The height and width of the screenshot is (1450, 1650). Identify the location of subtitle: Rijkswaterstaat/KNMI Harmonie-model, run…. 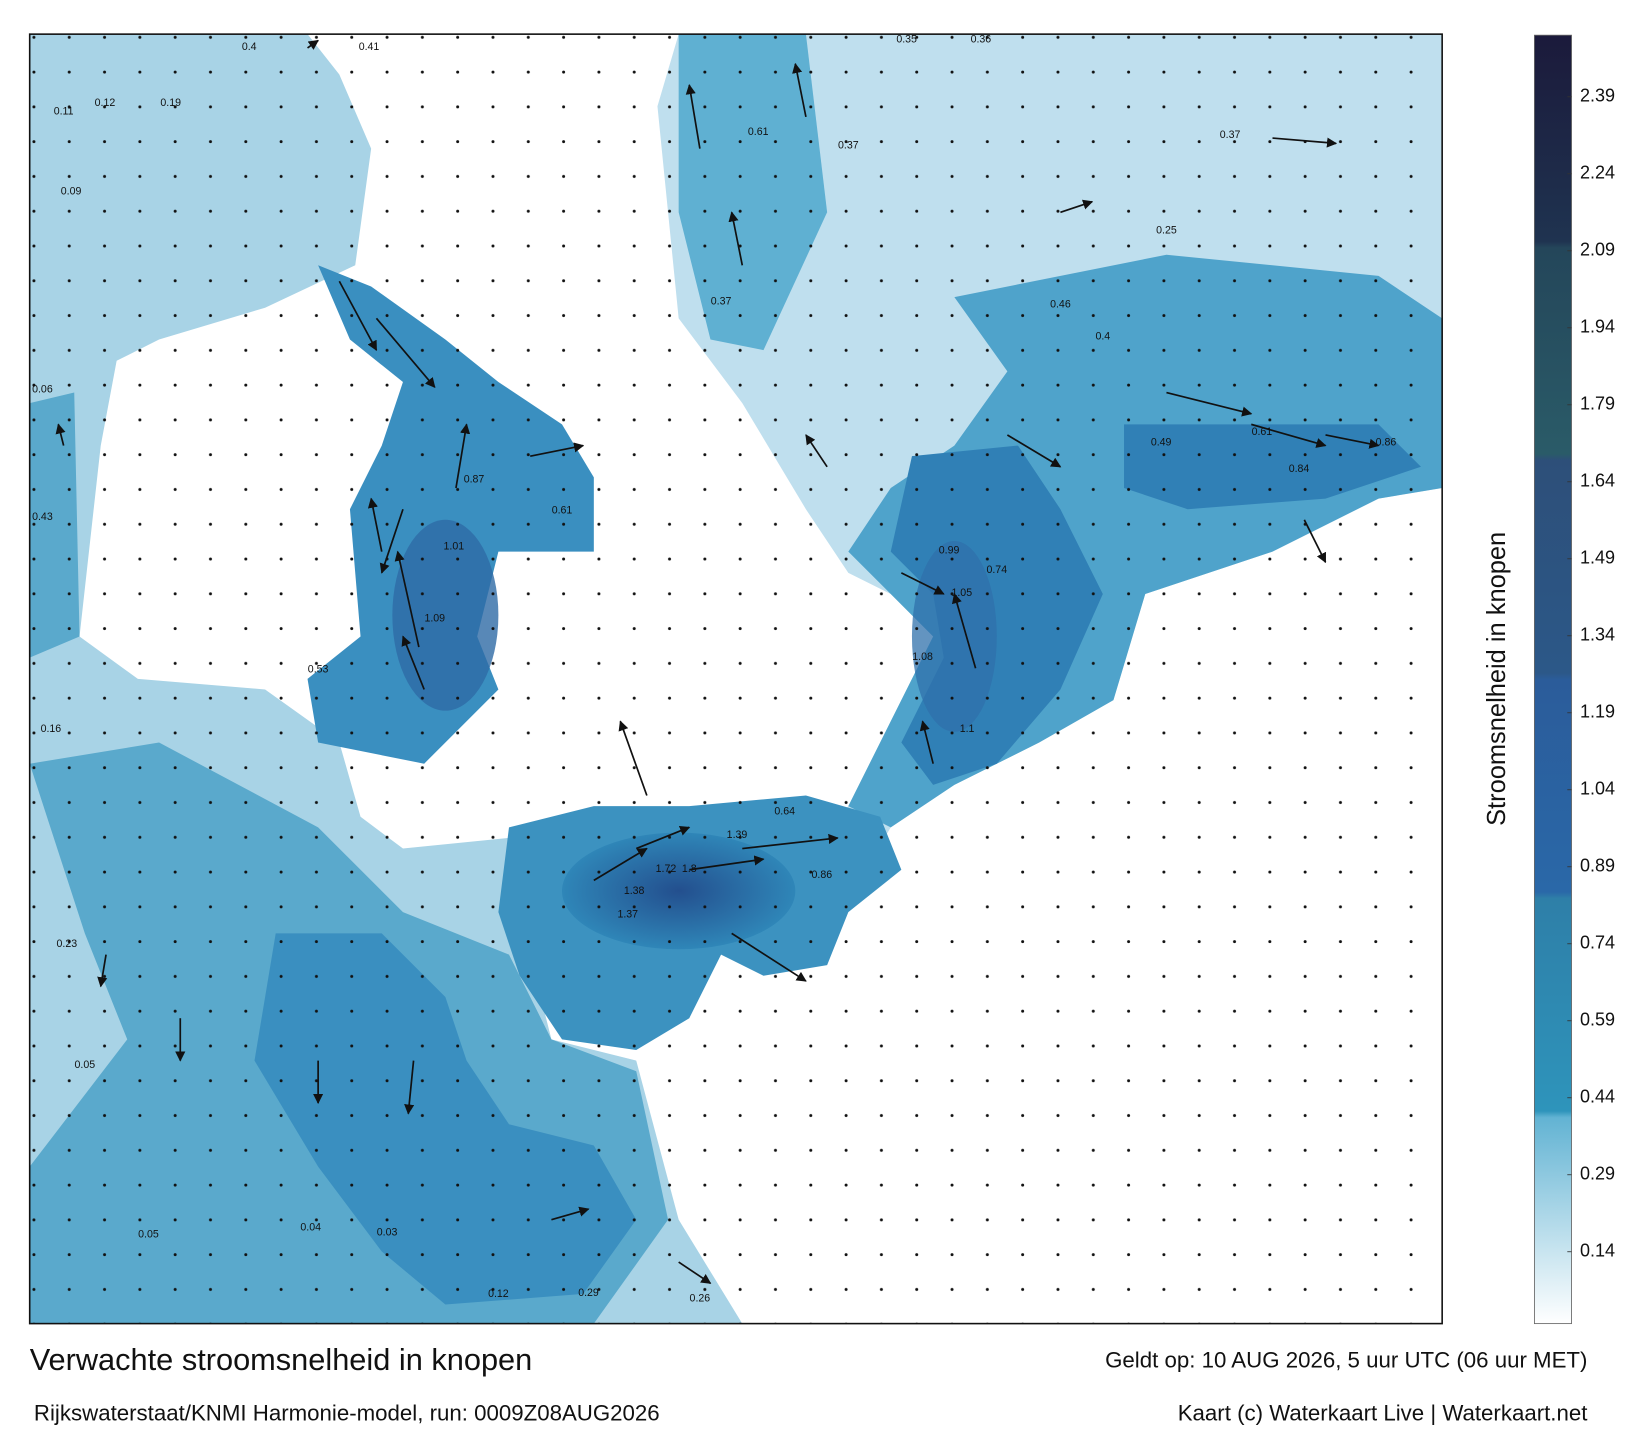
(347, 1413).